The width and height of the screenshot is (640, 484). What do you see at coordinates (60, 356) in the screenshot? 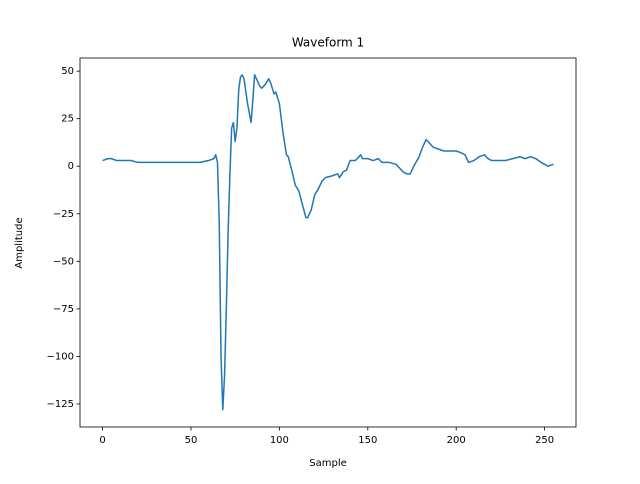
I see `y-tick-label: −100` at bounding box center [60, 356].